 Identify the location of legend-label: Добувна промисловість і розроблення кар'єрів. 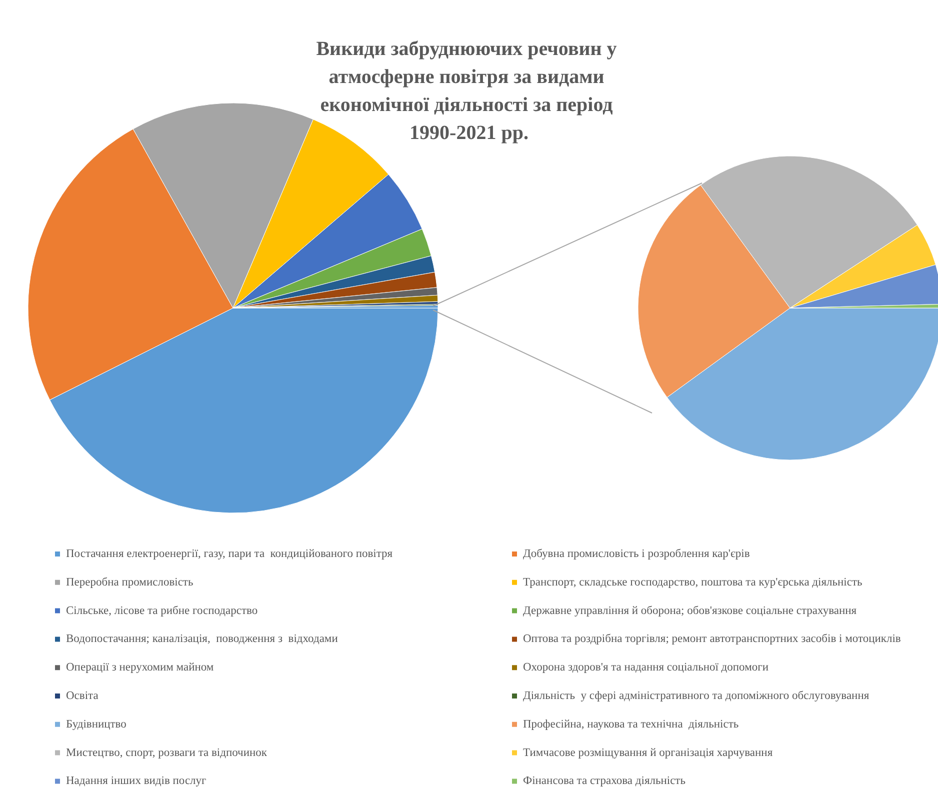
(636, 554).